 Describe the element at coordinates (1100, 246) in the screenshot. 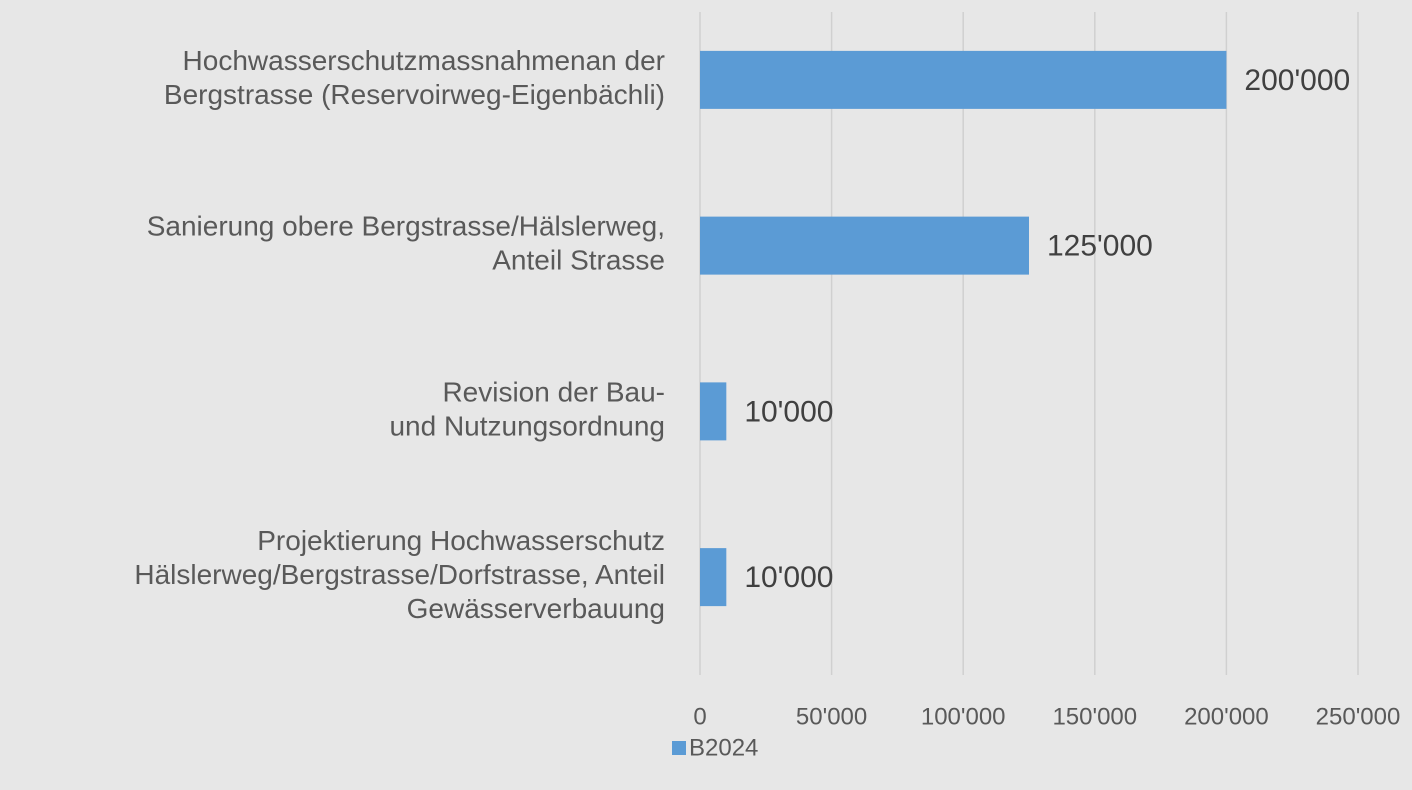

I see `value-label: 125'000` at that location.